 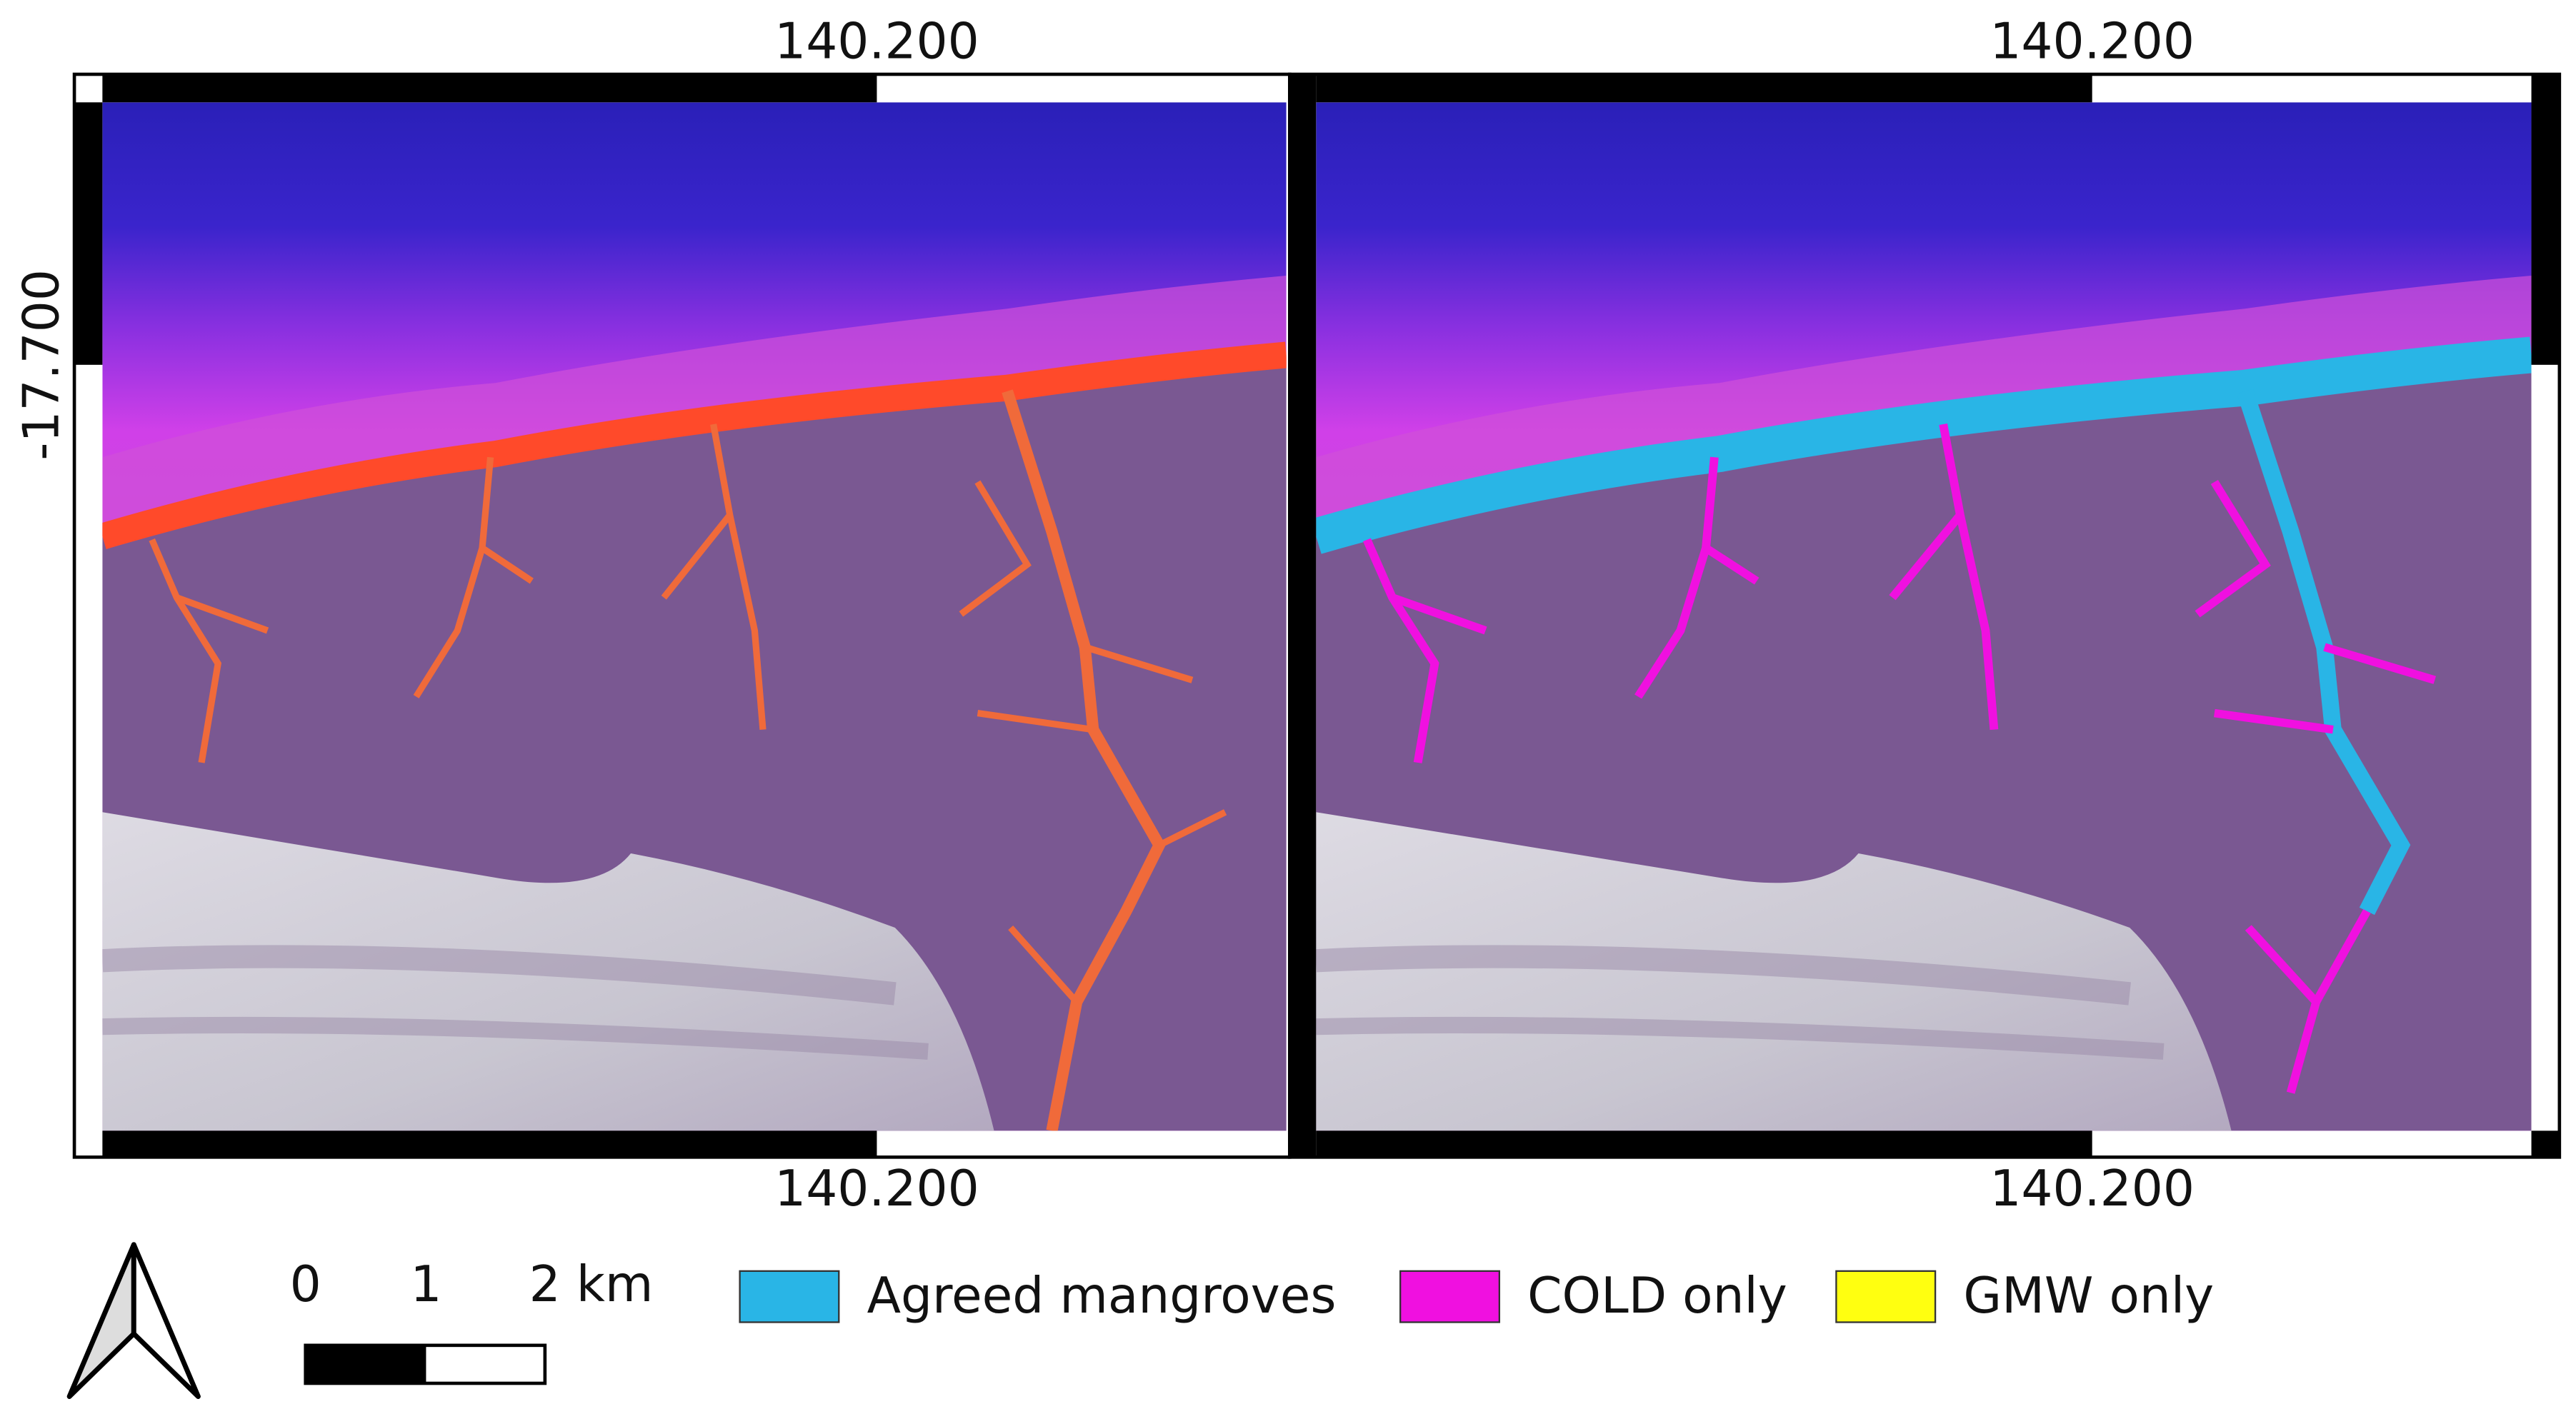 What do you see at coordinates (41, 365) in the screenshot?
I see `left-coord: -17.700` at bounding box center [41, 365].